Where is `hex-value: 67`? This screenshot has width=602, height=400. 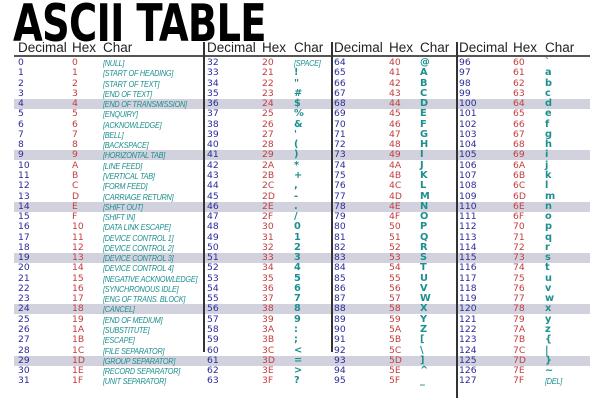 hex-value: 67 is located at coordinates (519, 134).